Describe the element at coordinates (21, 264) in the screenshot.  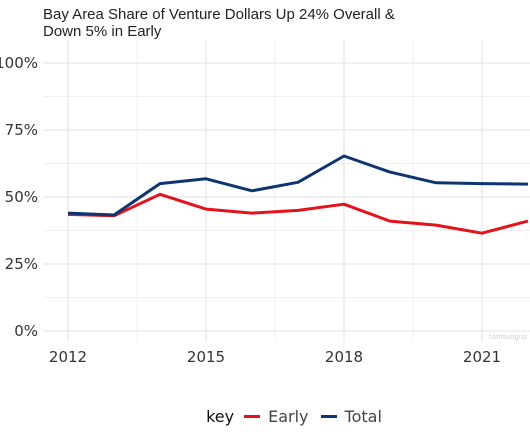
I see `y-tick-label-25: 25%` at that location.